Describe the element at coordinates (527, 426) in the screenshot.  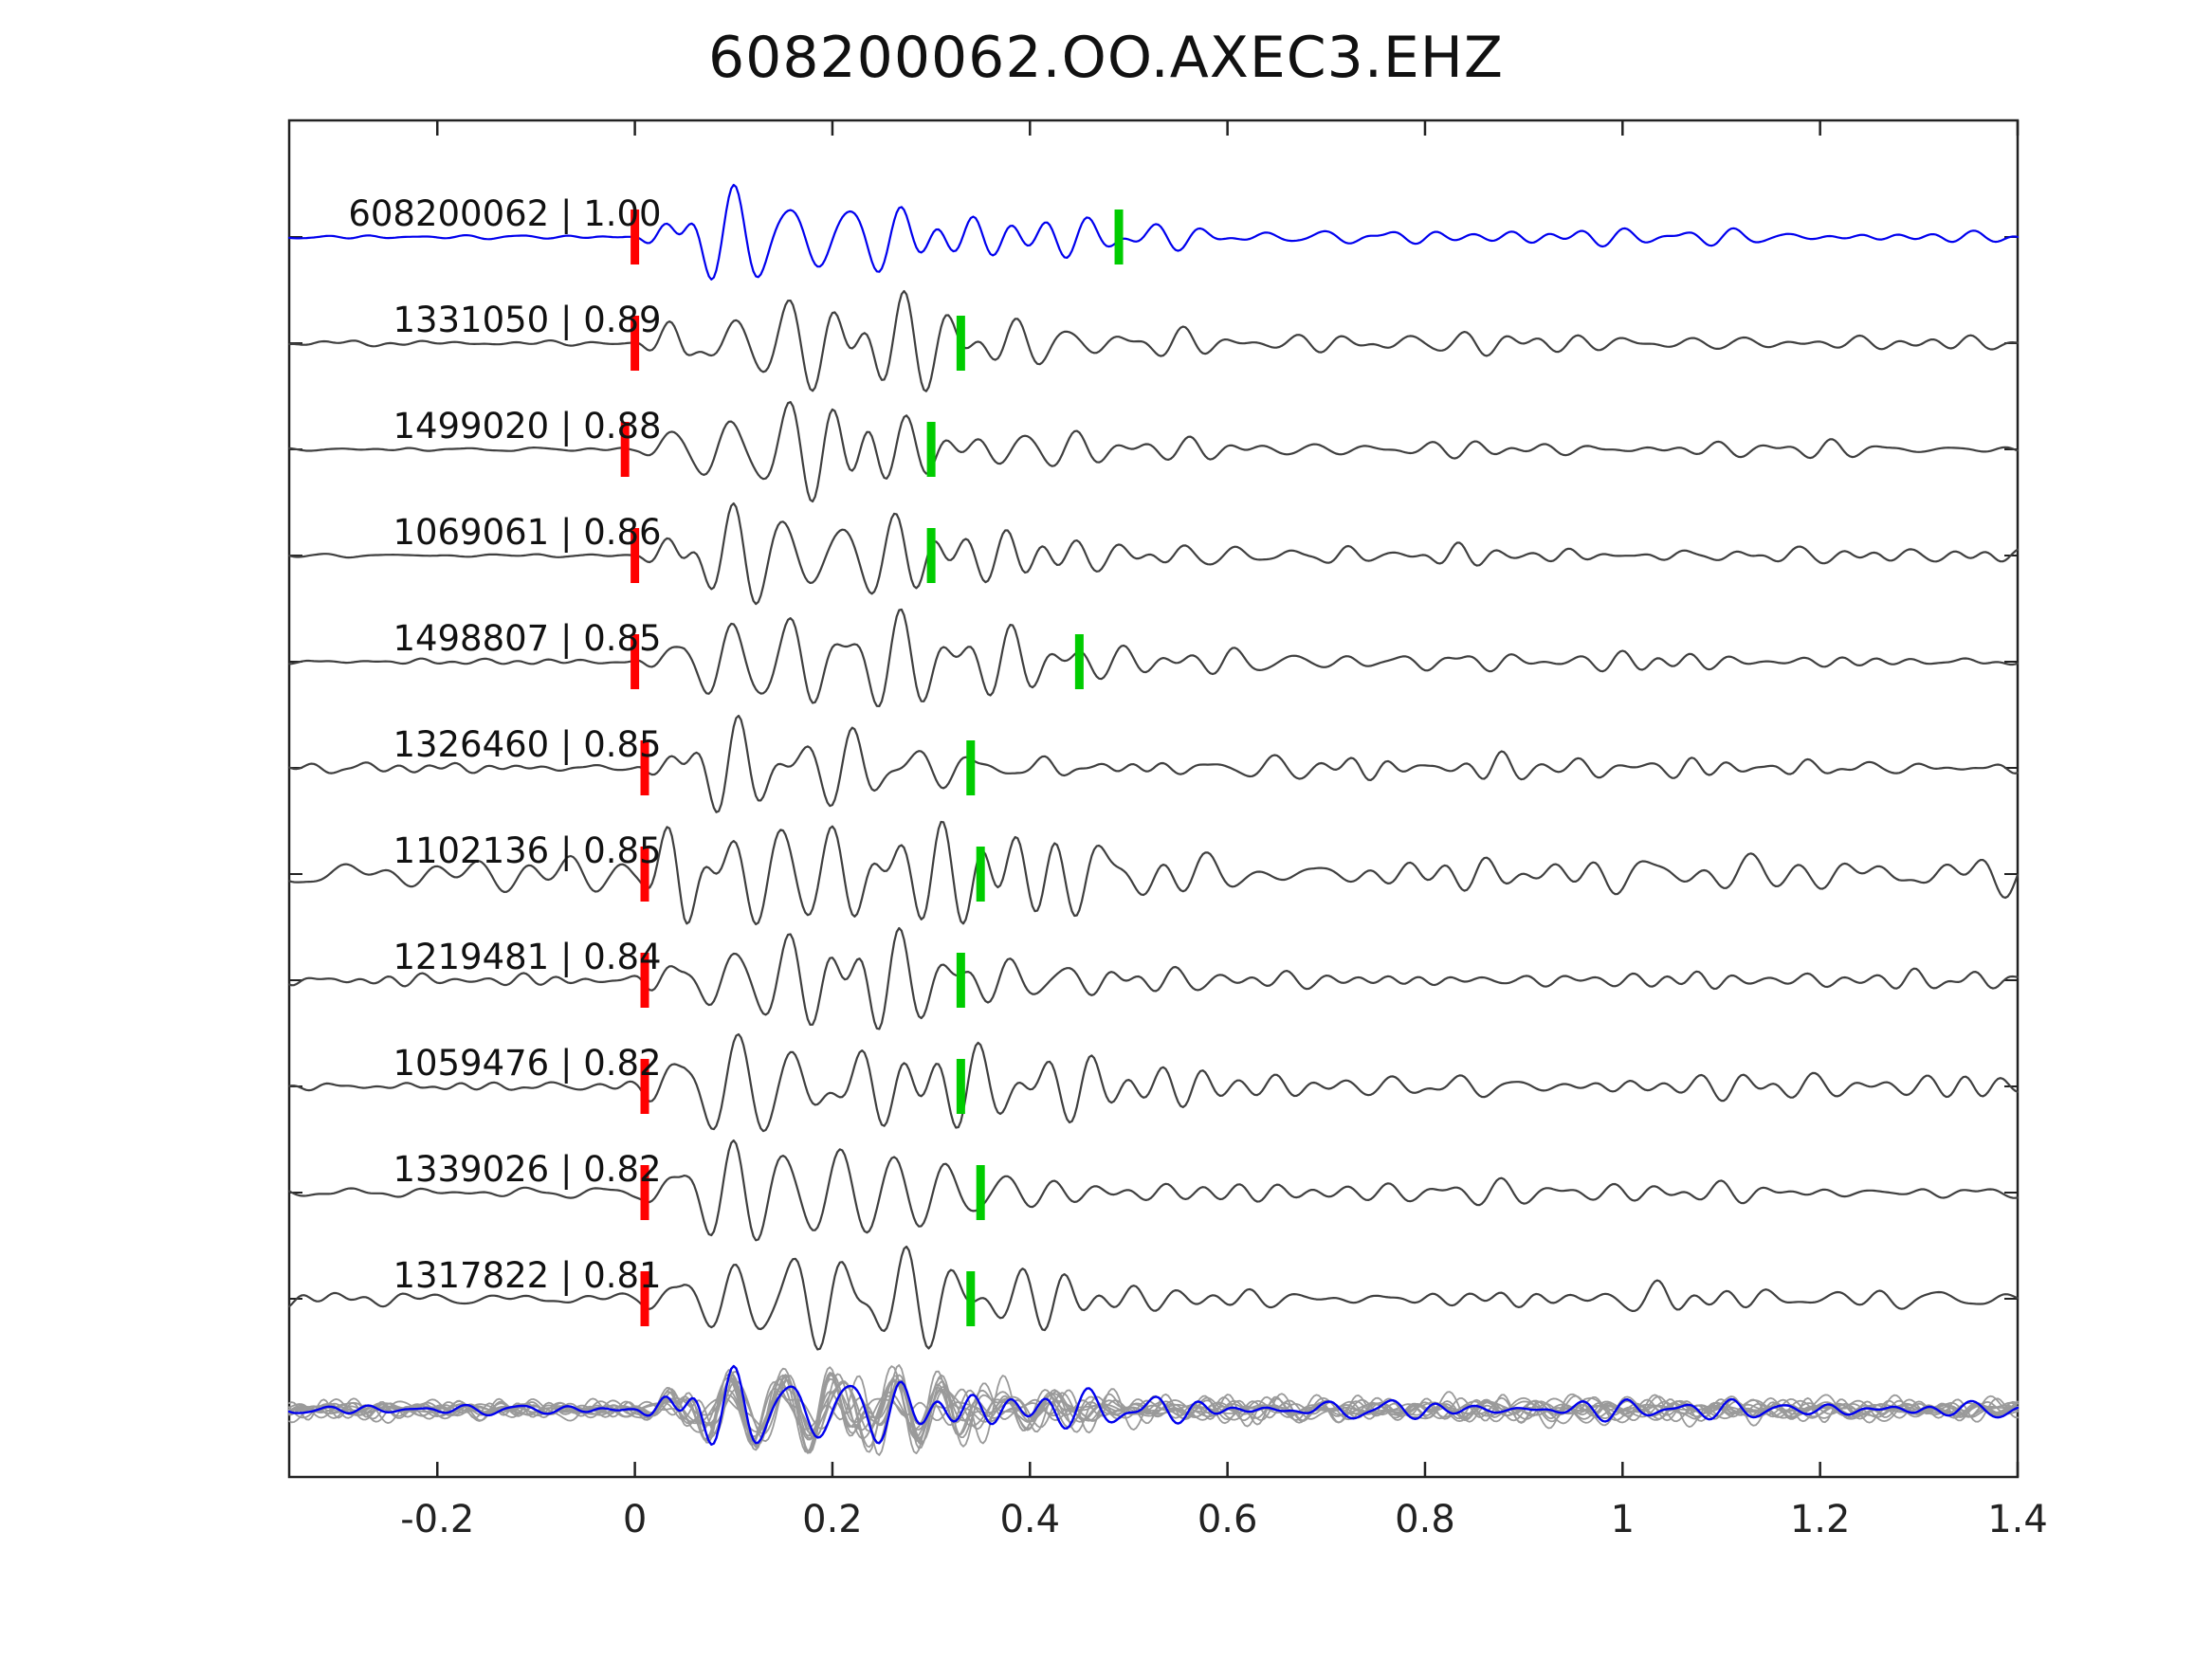
I see `trace-label: 1499020 | 0.88` at that location.